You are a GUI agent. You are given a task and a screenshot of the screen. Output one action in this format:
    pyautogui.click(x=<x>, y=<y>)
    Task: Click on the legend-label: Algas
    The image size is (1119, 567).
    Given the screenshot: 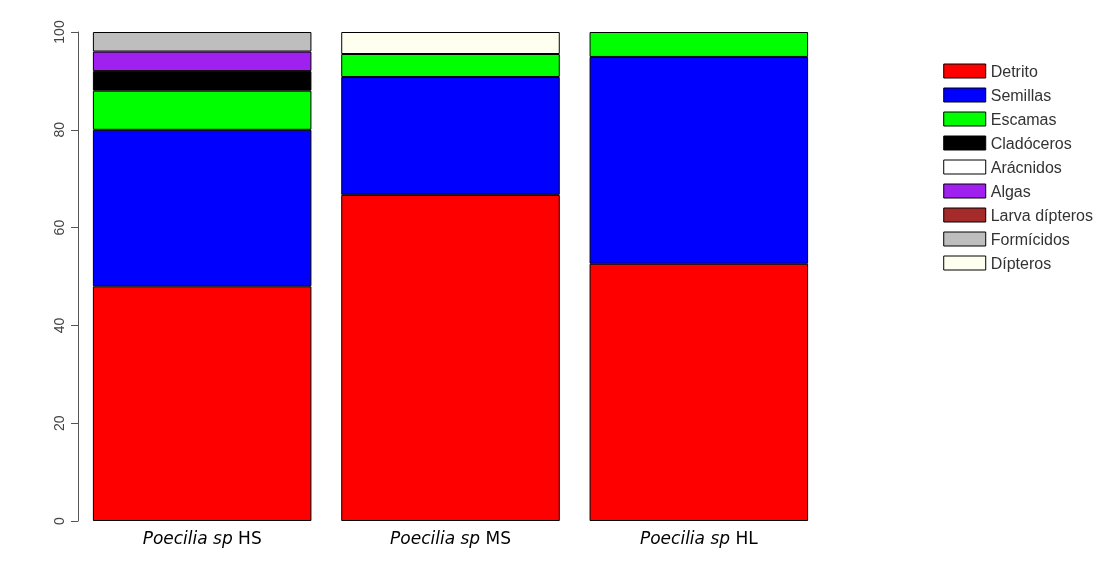 What is the action you would take?
    pyautogui.click(x=1010, y=191)
    